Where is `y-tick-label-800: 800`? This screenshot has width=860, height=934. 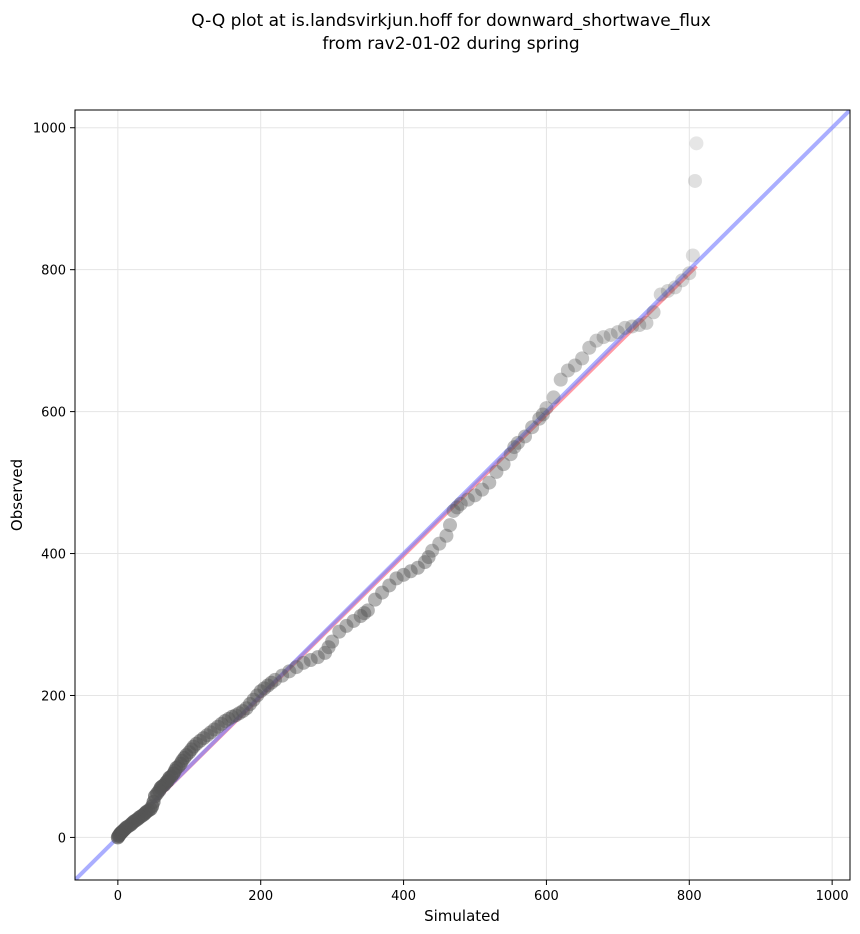 y-tick-label-800: 800 is located at coordinates (53, 271).